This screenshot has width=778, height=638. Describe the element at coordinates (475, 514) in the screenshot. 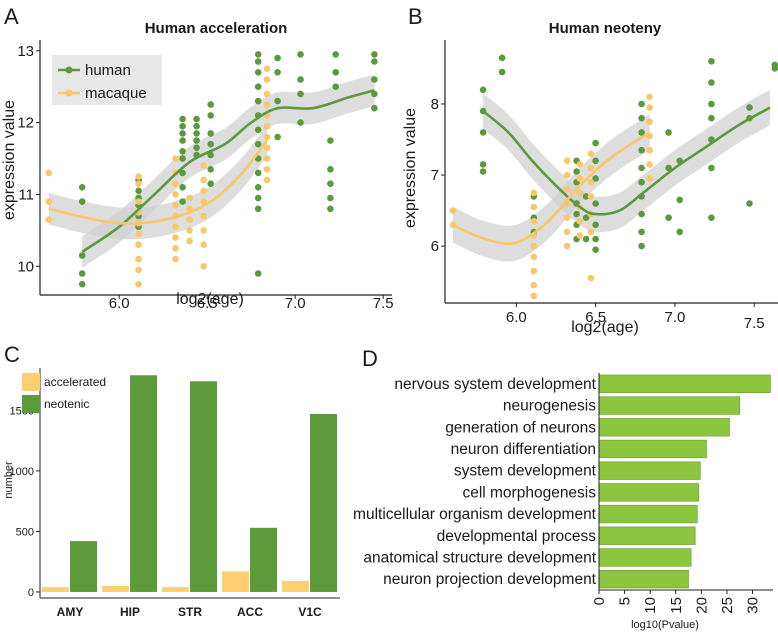

I see `go-term-label: multicellular organism development` at that location.